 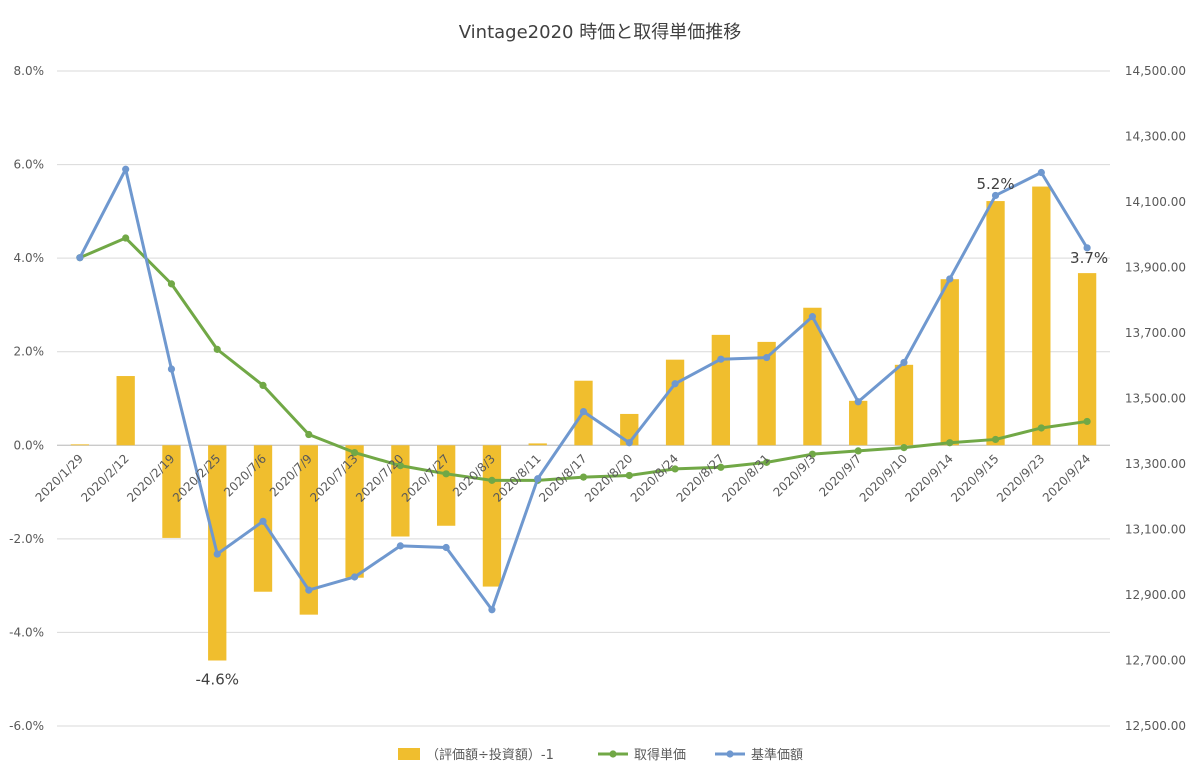 What do you see at coordinates (777, 755) in the screenshot?
I see `legend-label: 基準価額` at bounding box center [777, 755].